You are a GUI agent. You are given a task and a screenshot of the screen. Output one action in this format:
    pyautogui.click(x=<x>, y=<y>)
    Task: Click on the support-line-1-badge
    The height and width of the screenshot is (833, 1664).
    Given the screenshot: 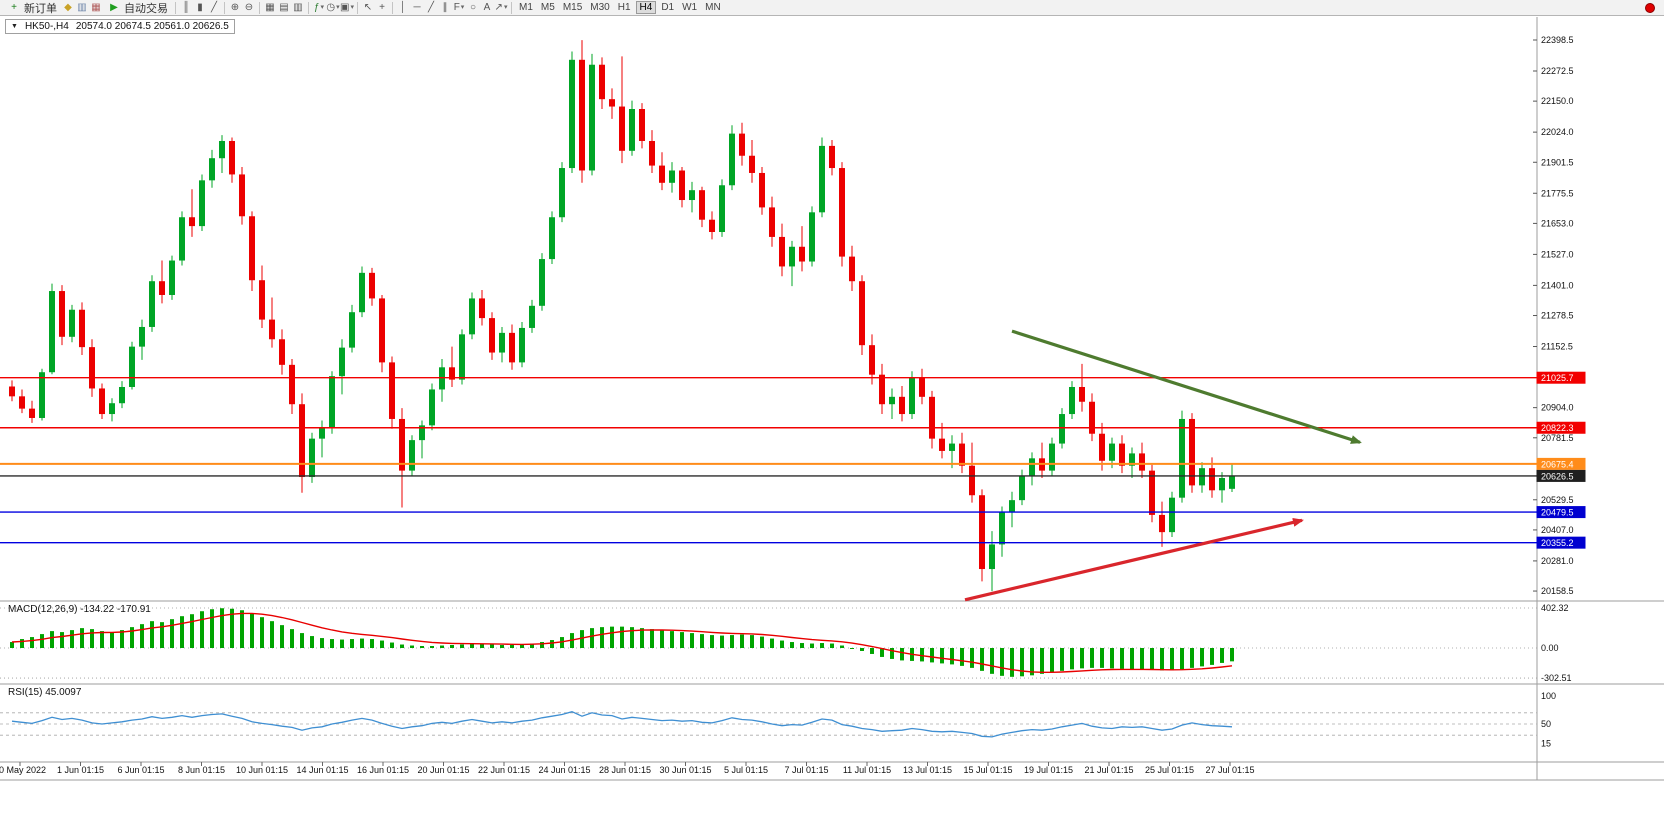 What is the action you would take?
    pyautogui.click(x=1561, y=512)
    